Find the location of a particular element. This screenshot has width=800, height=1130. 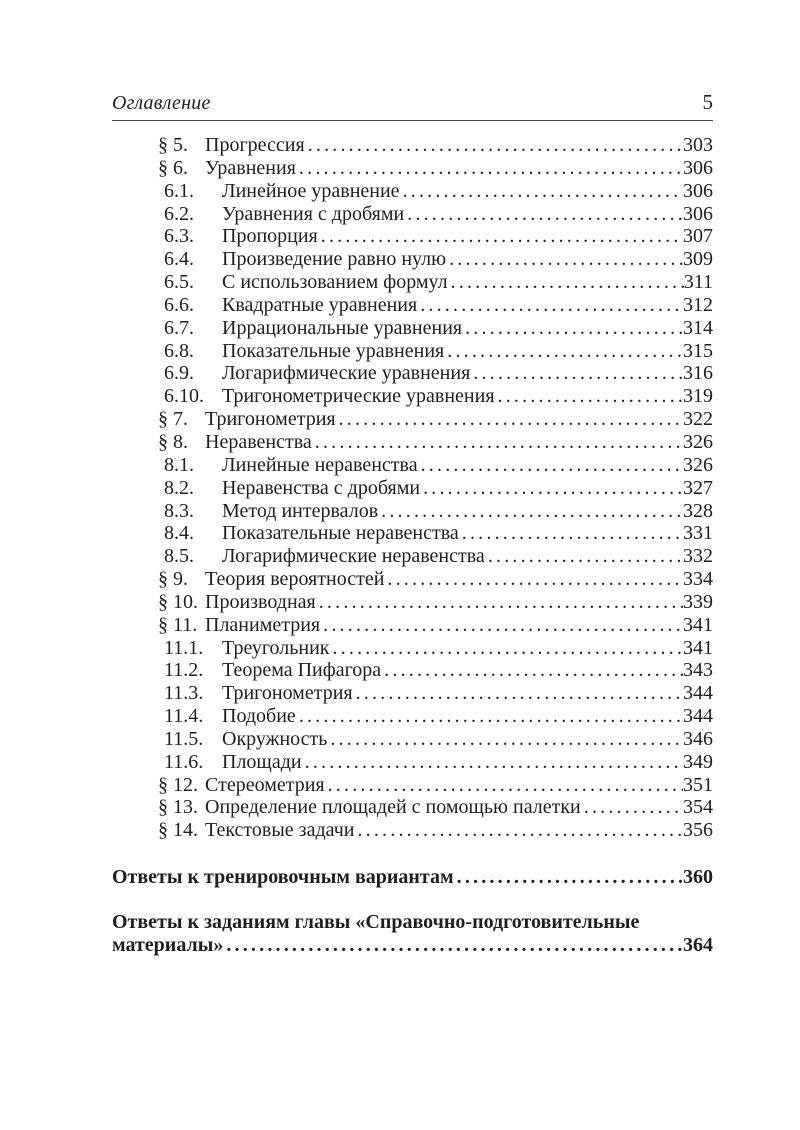

toc-entry: 11.3. Тригонометрия 344 is located at coordinates (412, 693).